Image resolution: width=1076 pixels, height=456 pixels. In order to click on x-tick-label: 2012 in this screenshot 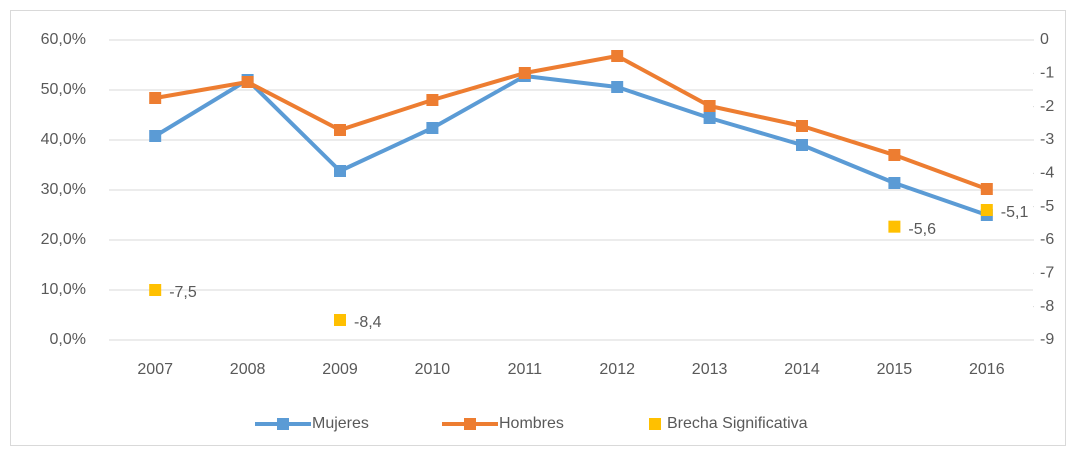, I will do `click(617, 369)`.